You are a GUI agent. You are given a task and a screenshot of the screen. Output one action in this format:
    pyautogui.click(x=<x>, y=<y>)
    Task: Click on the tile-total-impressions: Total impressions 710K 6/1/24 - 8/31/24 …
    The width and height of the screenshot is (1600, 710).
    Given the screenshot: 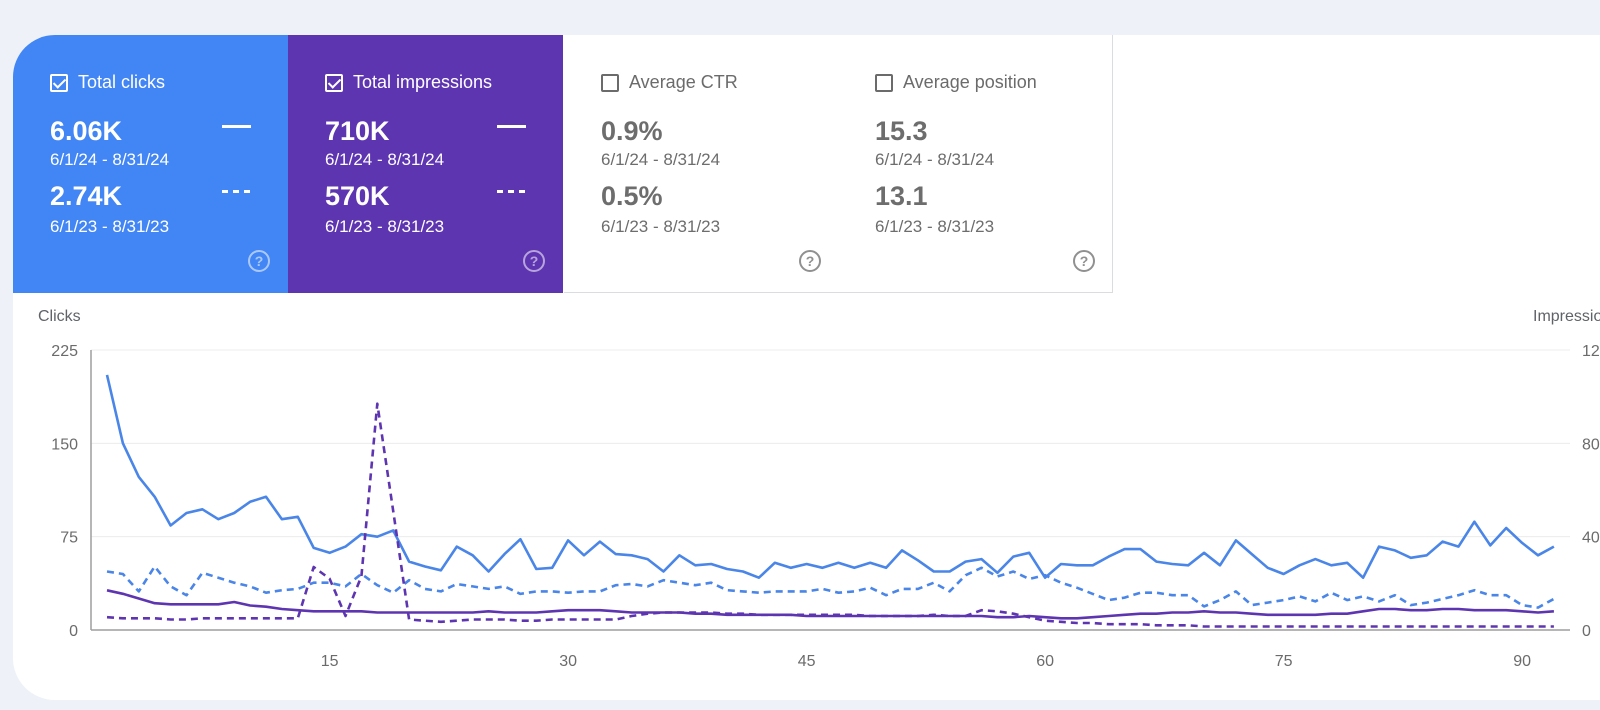 What is the action you would take?
    pyautogui.click(x=425, y=164)
    